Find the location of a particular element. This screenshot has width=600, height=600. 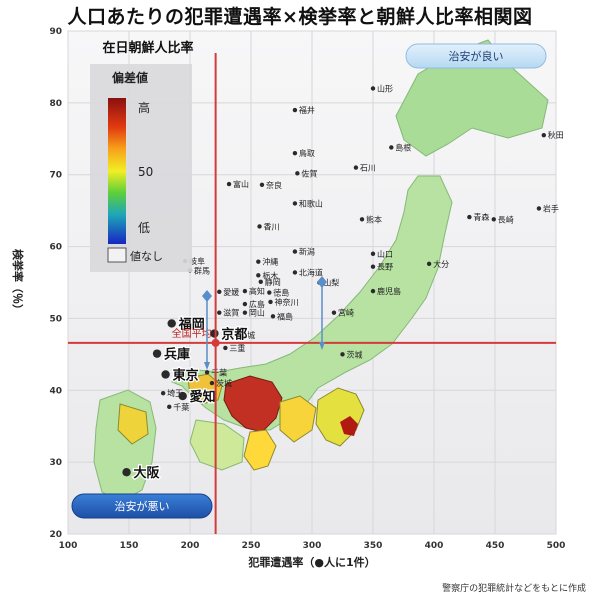

good-quadrant-label: 治安が良い is located at coordinates (476, 56).